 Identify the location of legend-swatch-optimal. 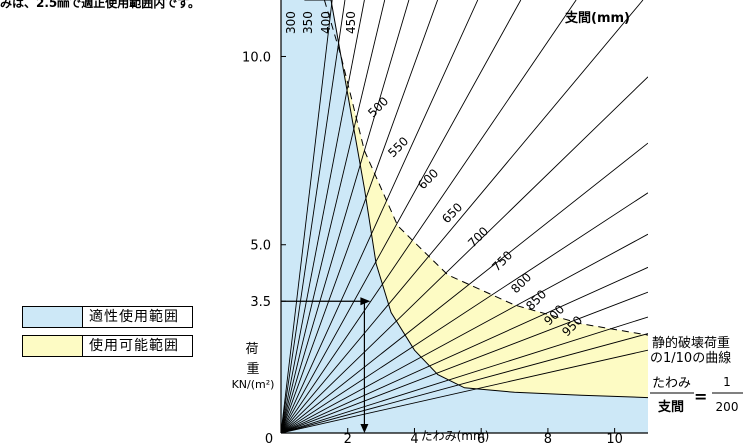
(53, 317).